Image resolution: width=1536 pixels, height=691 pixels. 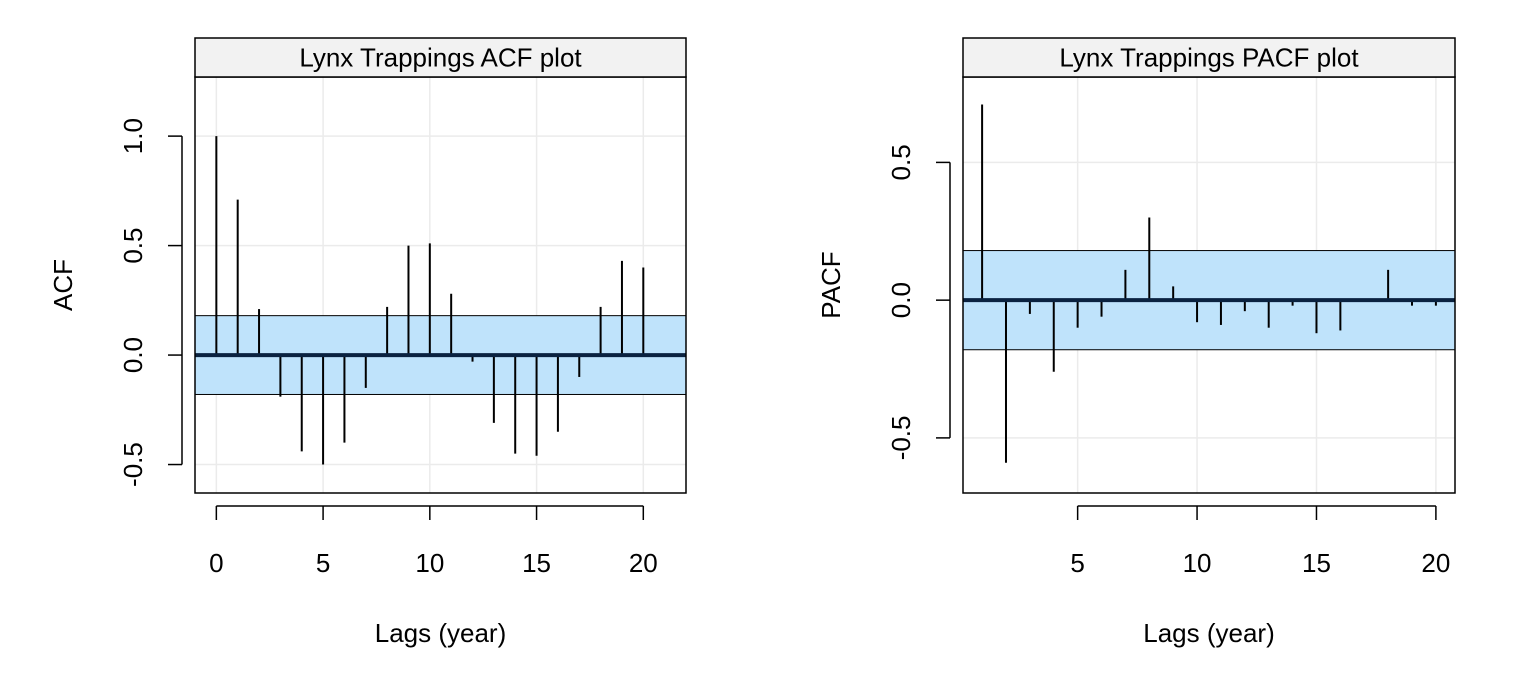 What do you see at coordinates (831, 284) in the screenshot?
I see `y-axis-label: PACF` at bounding box center [831, 284].